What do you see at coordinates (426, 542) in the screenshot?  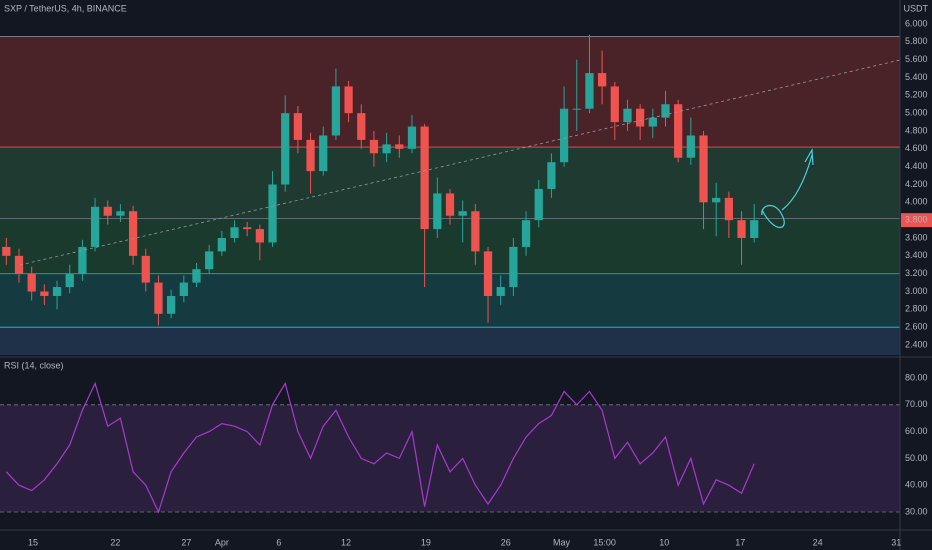 I see `x-tick-label: 19` at bounding box center [426, 542].